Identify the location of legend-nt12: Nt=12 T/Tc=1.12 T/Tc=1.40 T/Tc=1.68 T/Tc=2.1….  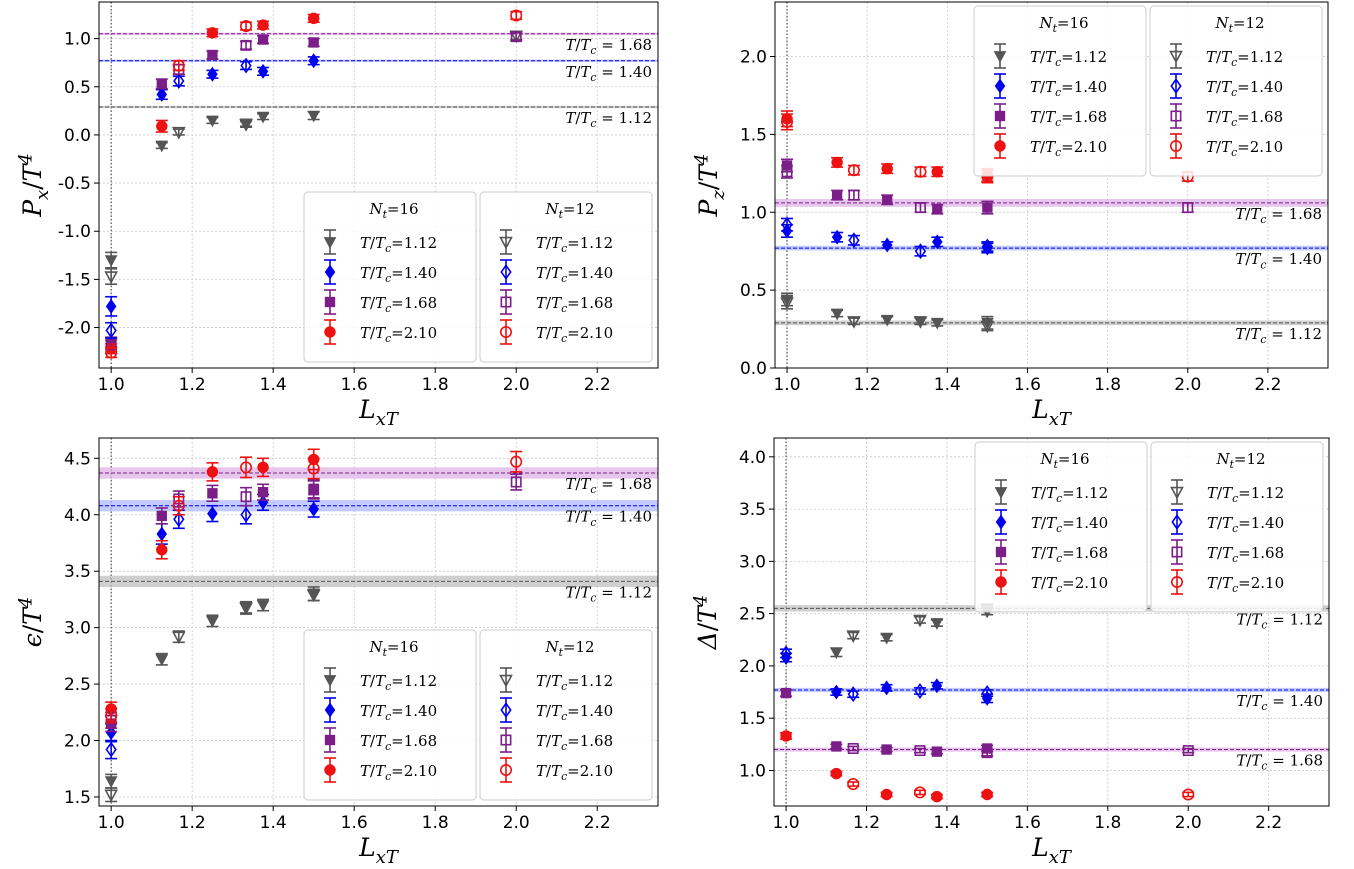
(1237, 527).